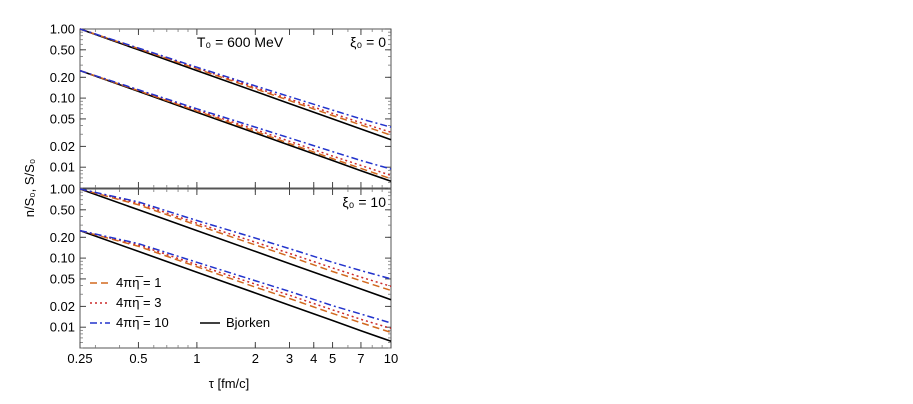 The image size is (913, 404). What do you see at coordinates (138, 358) in the screenshot?
I see `x-tick-label: 0.5` at bounding box center [138, 358].